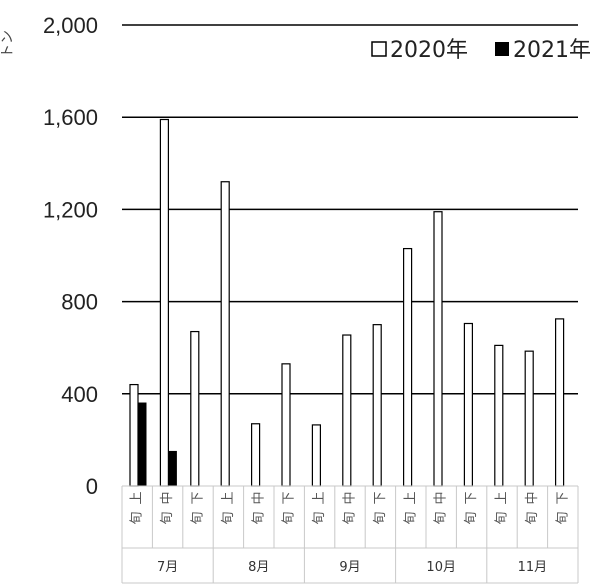 Image resolution: width=601 pixels, height=588 pixels. What do you see at coordinates (79, 302) in the screenshot?
I see `y-tick-label: 800` at bounding box center [79, 302].